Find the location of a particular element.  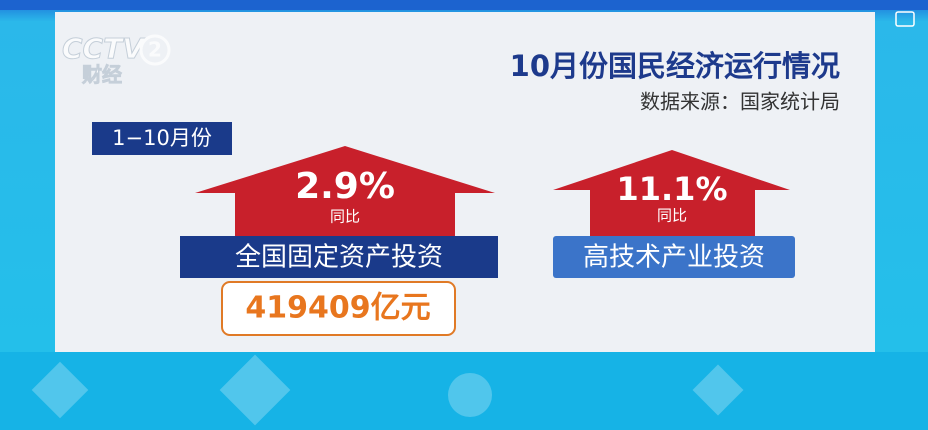

logo-number: 2 is located at coordinates (155, 50).